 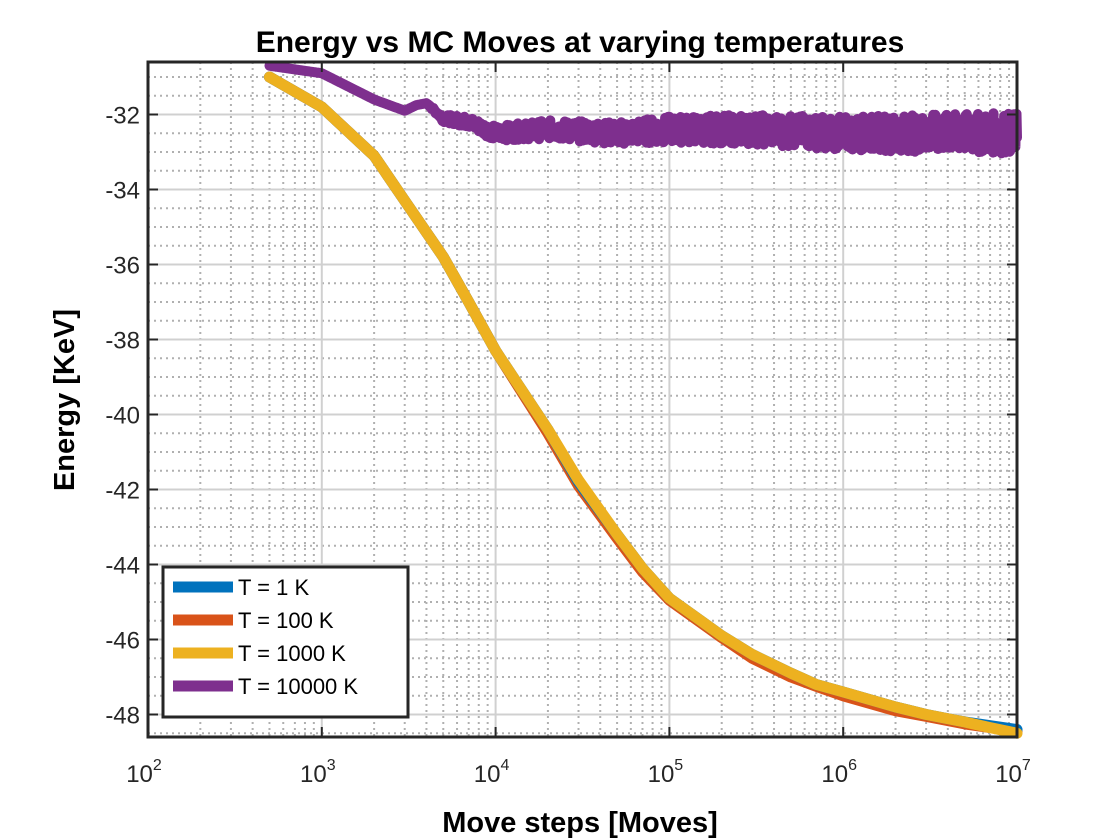 I want to click on y-tick-label: -32, so click(x=122, y=116).